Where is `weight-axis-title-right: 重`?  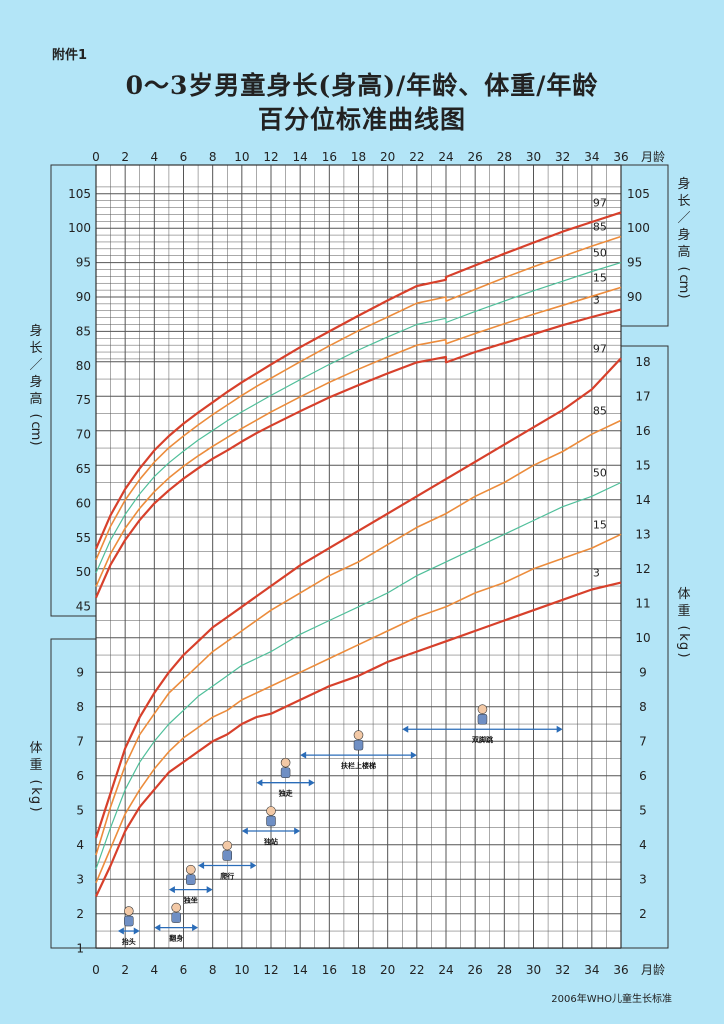
weight-axis-title-right: 重 is located at coordinates (683, 611).